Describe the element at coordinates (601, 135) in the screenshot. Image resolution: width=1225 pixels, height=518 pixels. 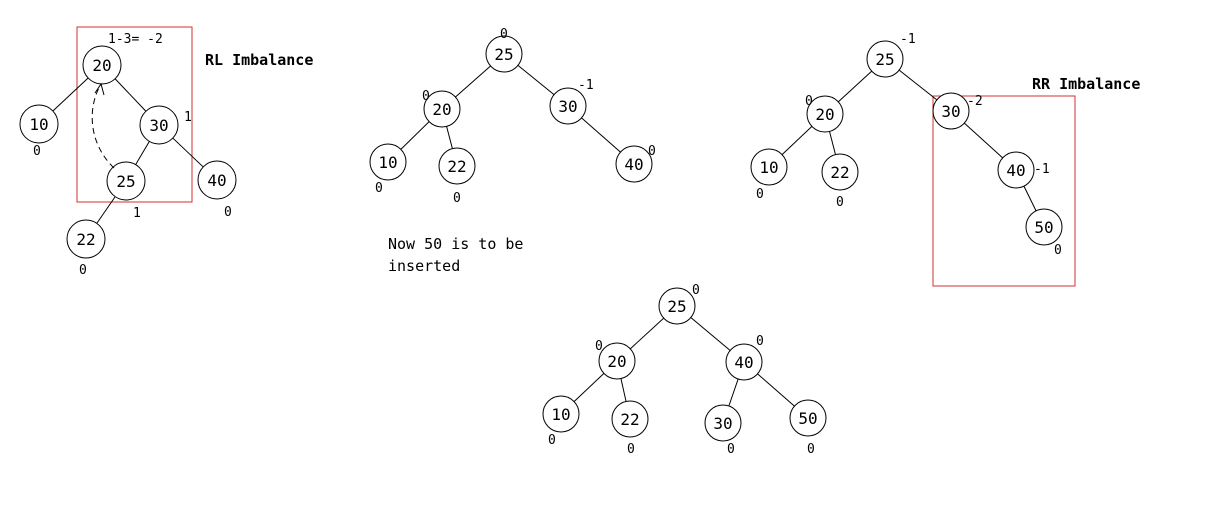
I see `t2-edge-n30-n40` at that location.